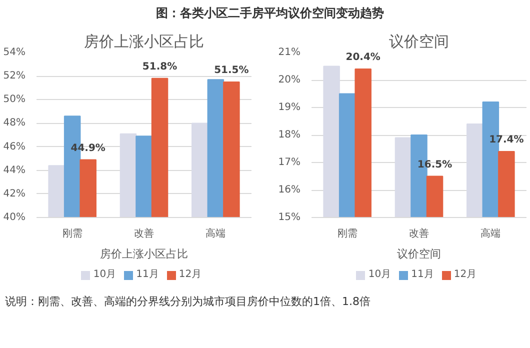 This screenshot has width=530, height=348. I want to click on text: 说明：刚需、改善、高端的分界线分别为城市项目房价中位数的1倍、1.8倍, so click(187, 302).